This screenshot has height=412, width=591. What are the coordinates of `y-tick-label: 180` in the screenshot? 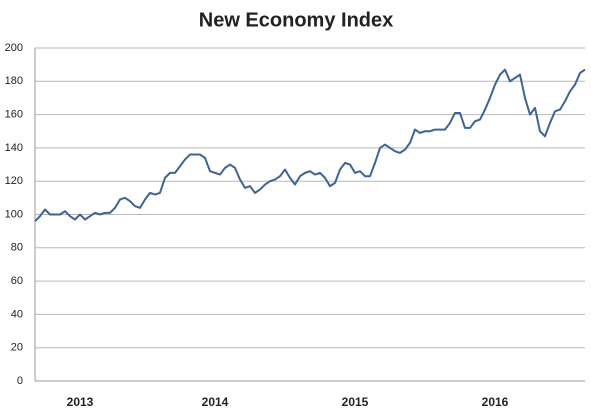 It's located at (14, 81).